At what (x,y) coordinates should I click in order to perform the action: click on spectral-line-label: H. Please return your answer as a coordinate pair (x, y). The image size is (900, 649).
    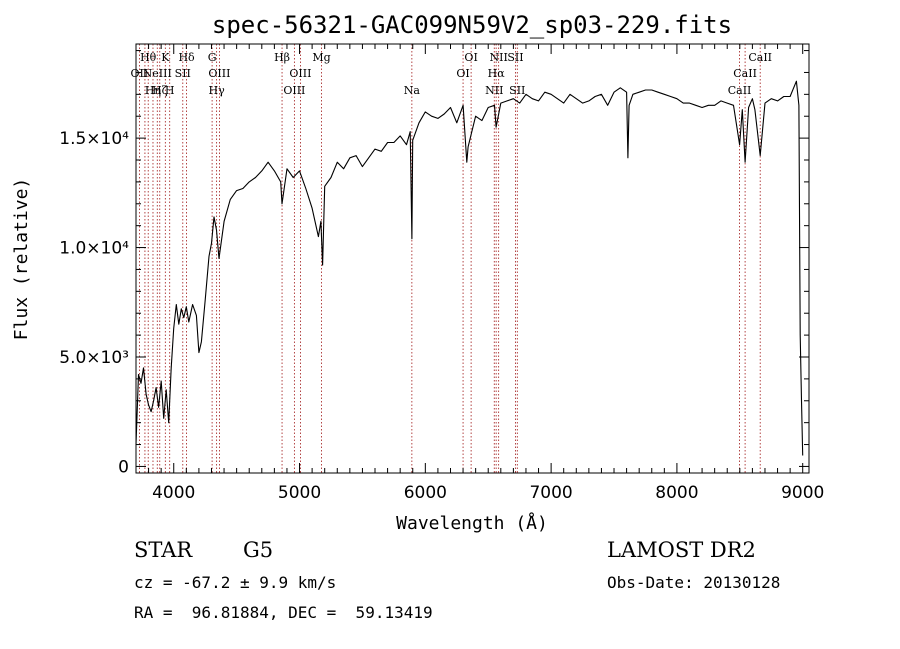
    Looking at the image, I should click on (170, 90).